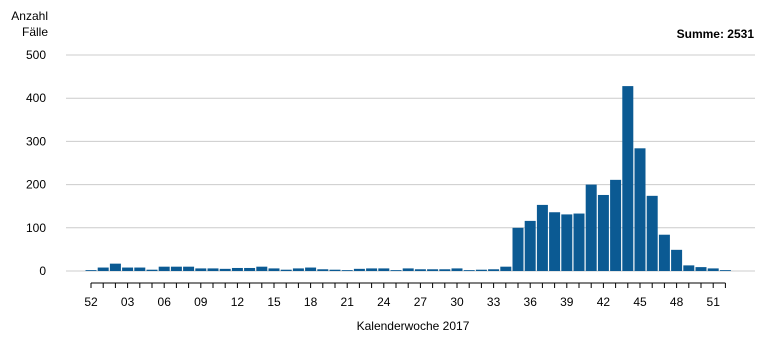  I want to click on x-tick-label: 30, so click(457, 302).